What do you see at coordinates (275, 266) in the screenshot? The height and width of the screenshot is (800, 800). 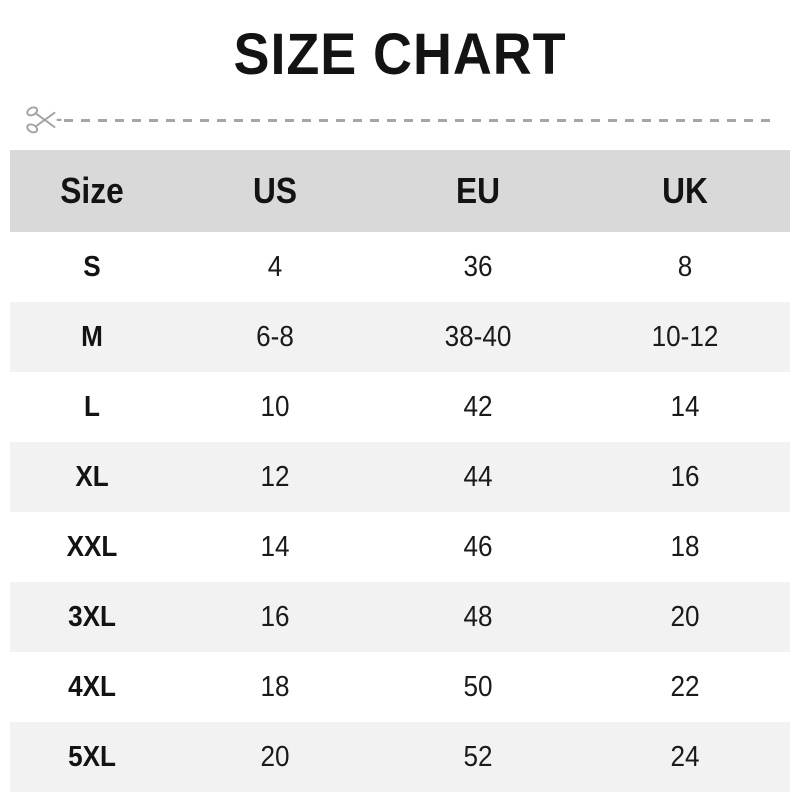 I see `cell-us: 4` at bounding box center [275, 266].